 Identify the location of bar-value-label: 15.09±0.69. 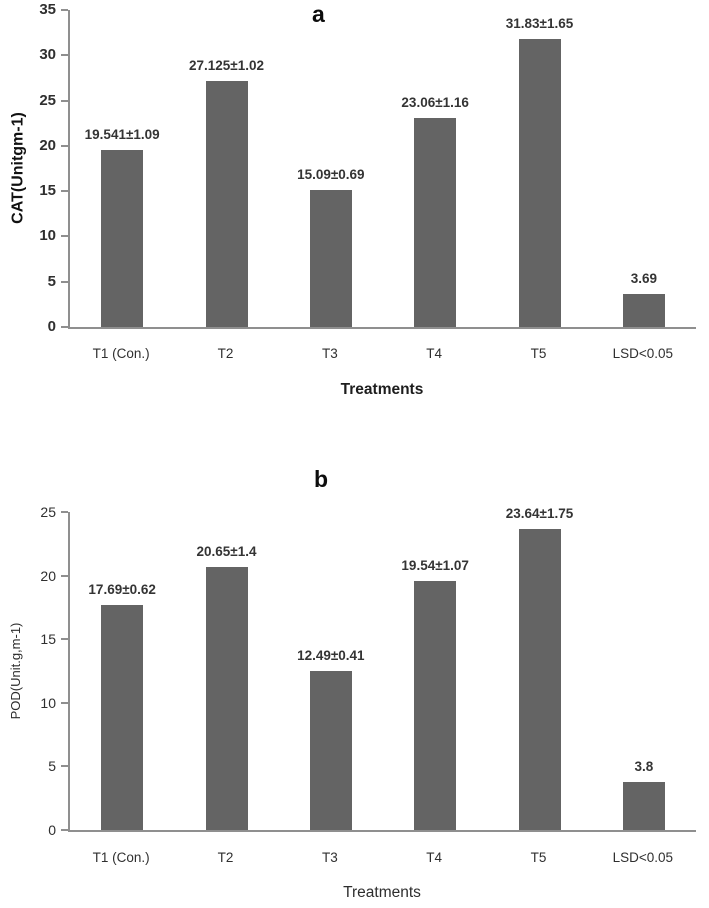
(331, 174).